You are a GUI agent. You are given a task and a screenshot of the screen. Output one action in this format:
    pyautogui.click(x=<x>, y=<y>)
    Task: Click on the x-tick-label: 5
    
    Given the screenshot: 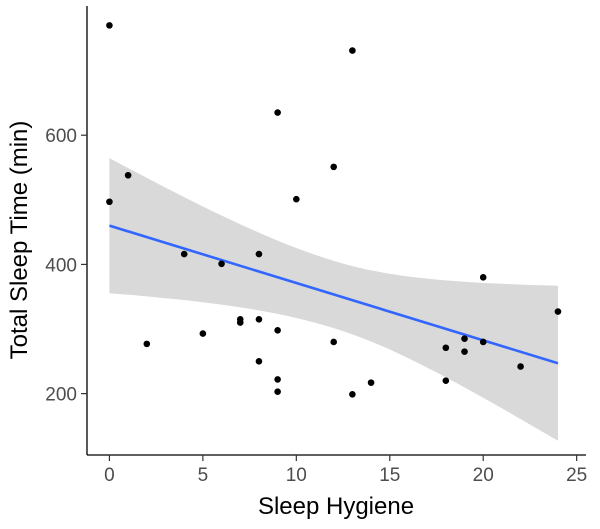 What is the action you would take?
    pyautogui.click(x=203, y=475)
    